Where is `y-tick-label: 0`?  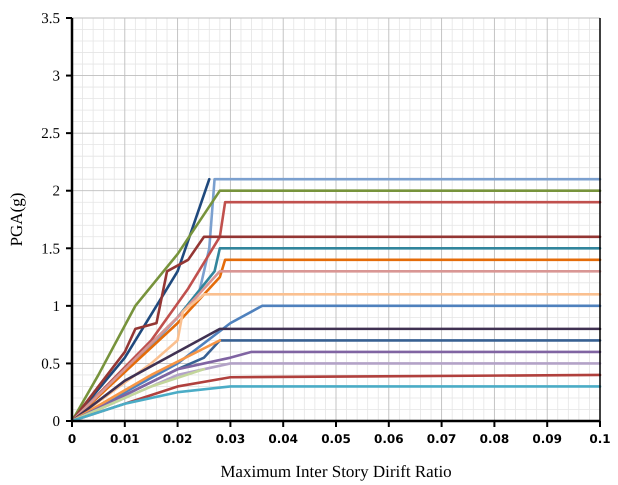
y-tick-label: 0 is located at coordinates (56, 422).